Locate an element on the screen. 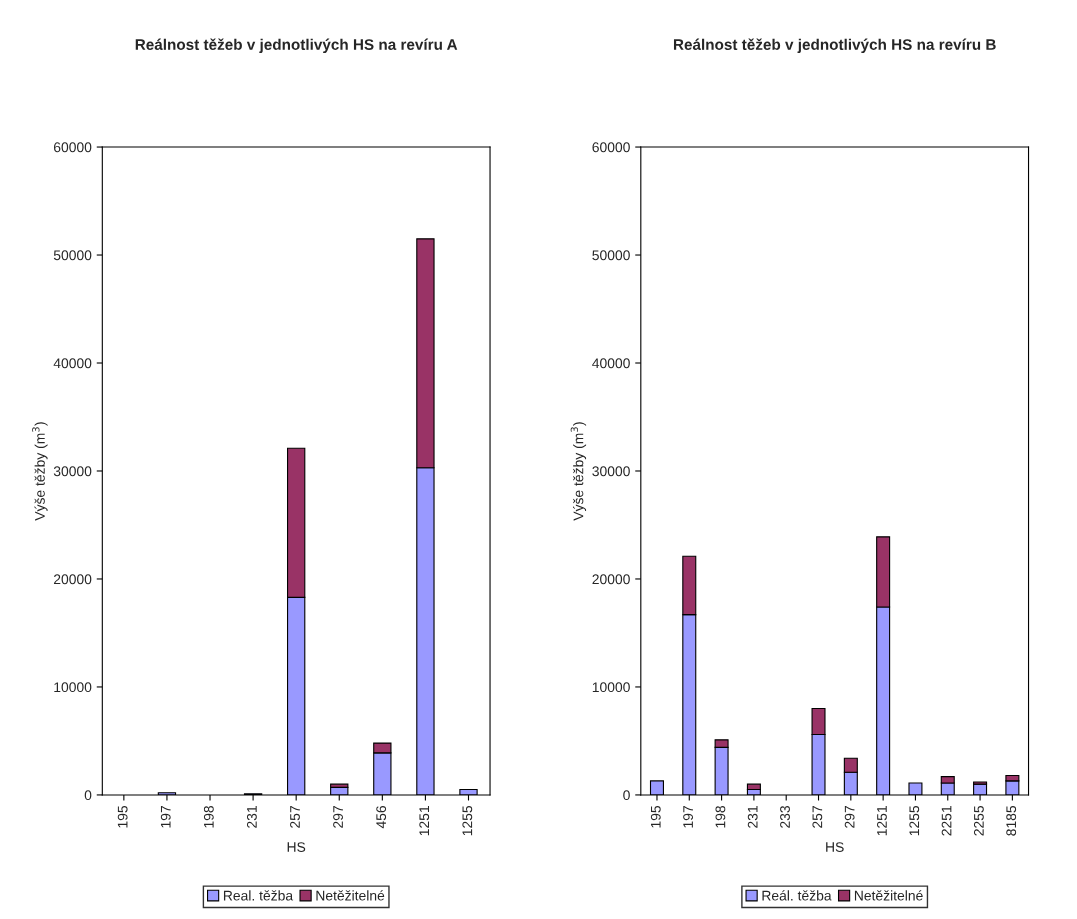 The width and height of the screenshot is (1077, 919). x-tick-label: 233 is located at coordinates (785, 816).